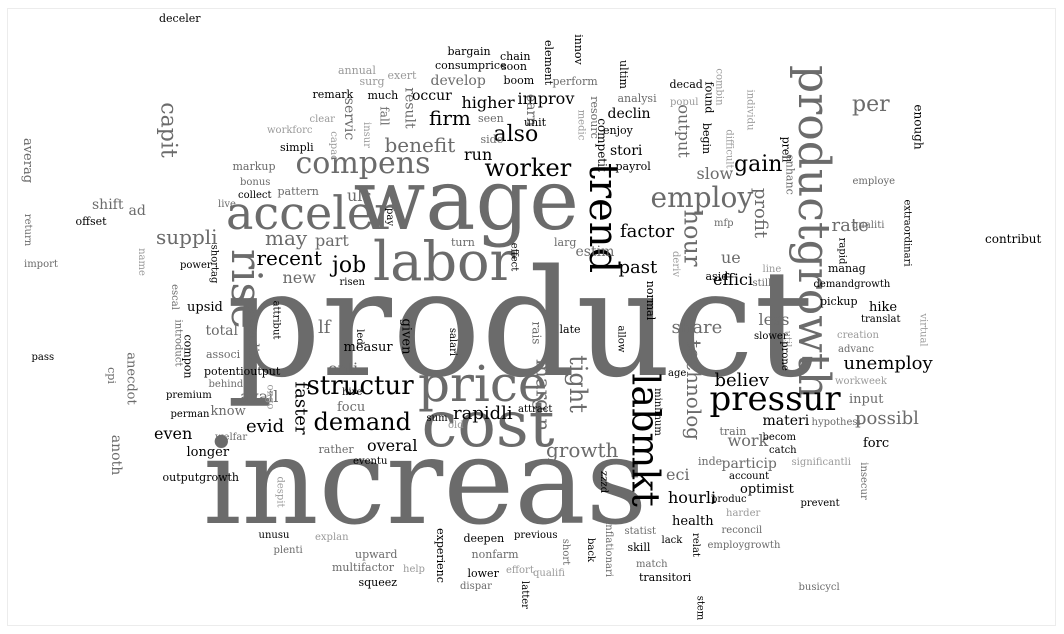 This screenshot has height=634, width=1064. I want to click on cloud-word-ad: ad, so click(137, 211).